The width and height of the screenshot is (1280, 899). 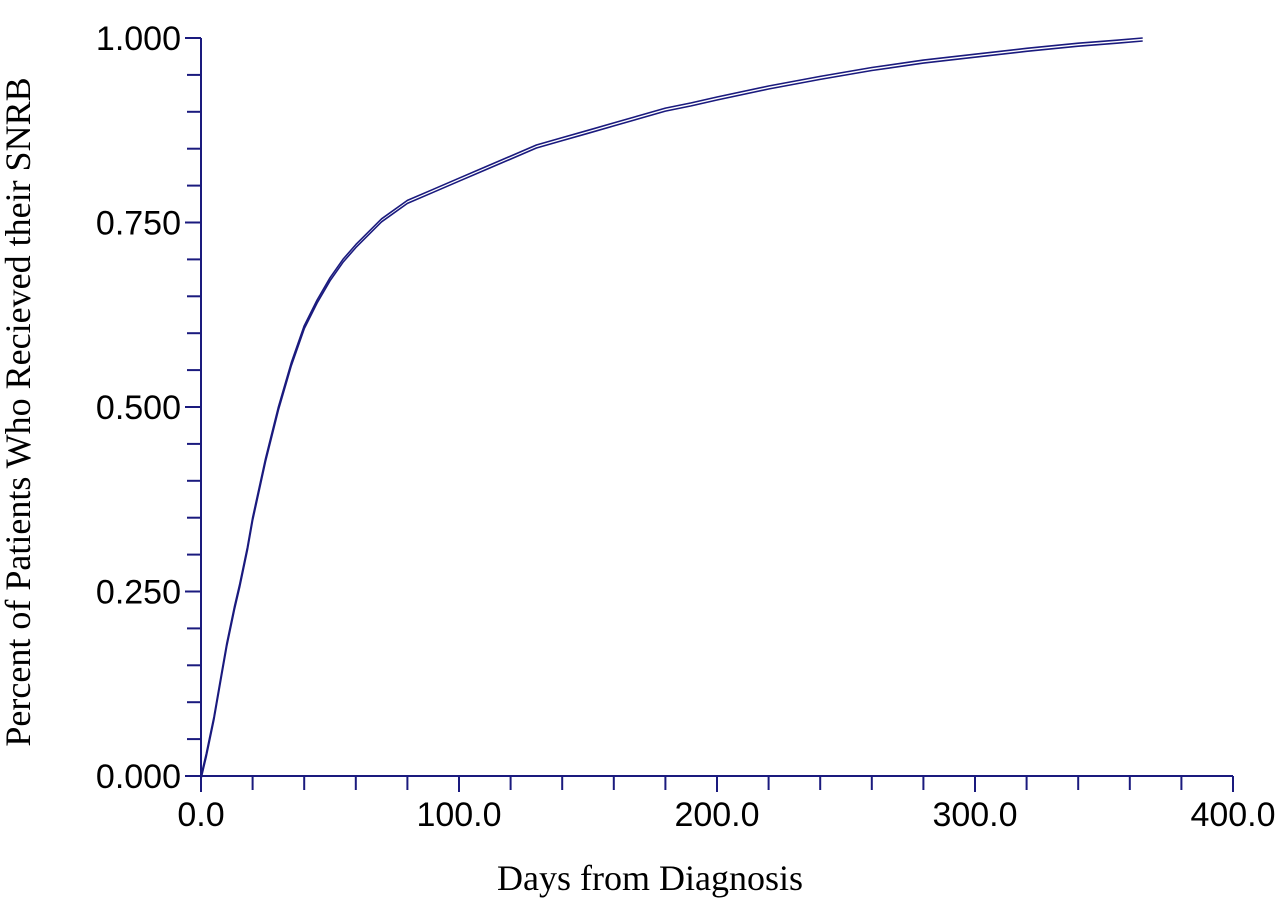 What do you see at coordinates (138, 408) in the screenshot?
I see `y-tick-label: 0.500` at bounding box center [138, 408].